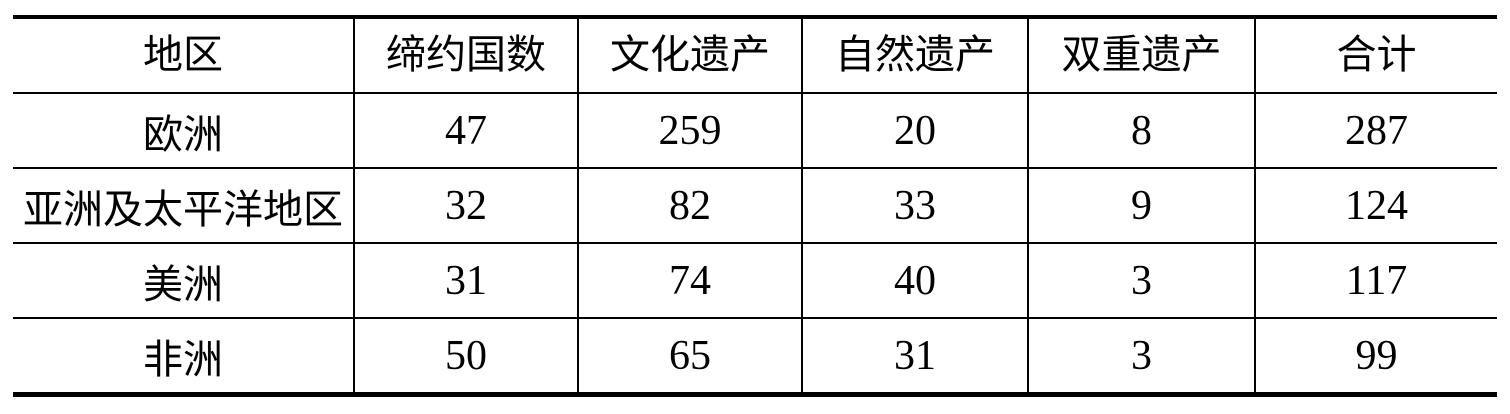 This screenshot has width=1510, height=414. Describe the element at coordinates (183, 281) in the screenshot. I see `region-cell: 美洲` at that location.